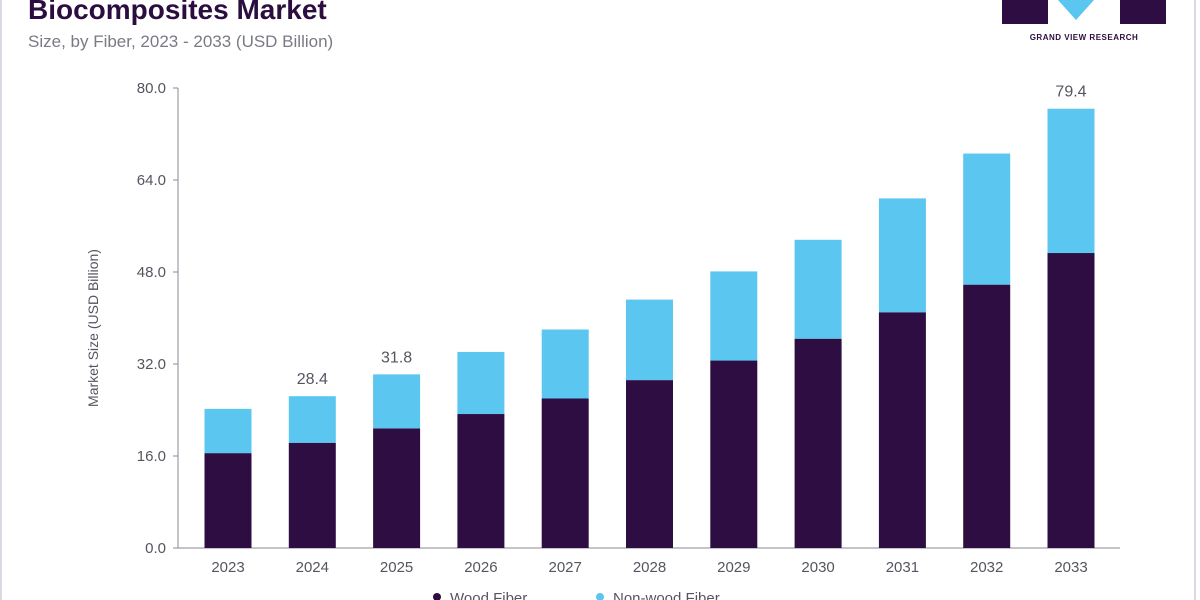 The width and height of the screenshot is (1200, 600). I want to click on y-tick-label: 32.0, so click(151, 364).